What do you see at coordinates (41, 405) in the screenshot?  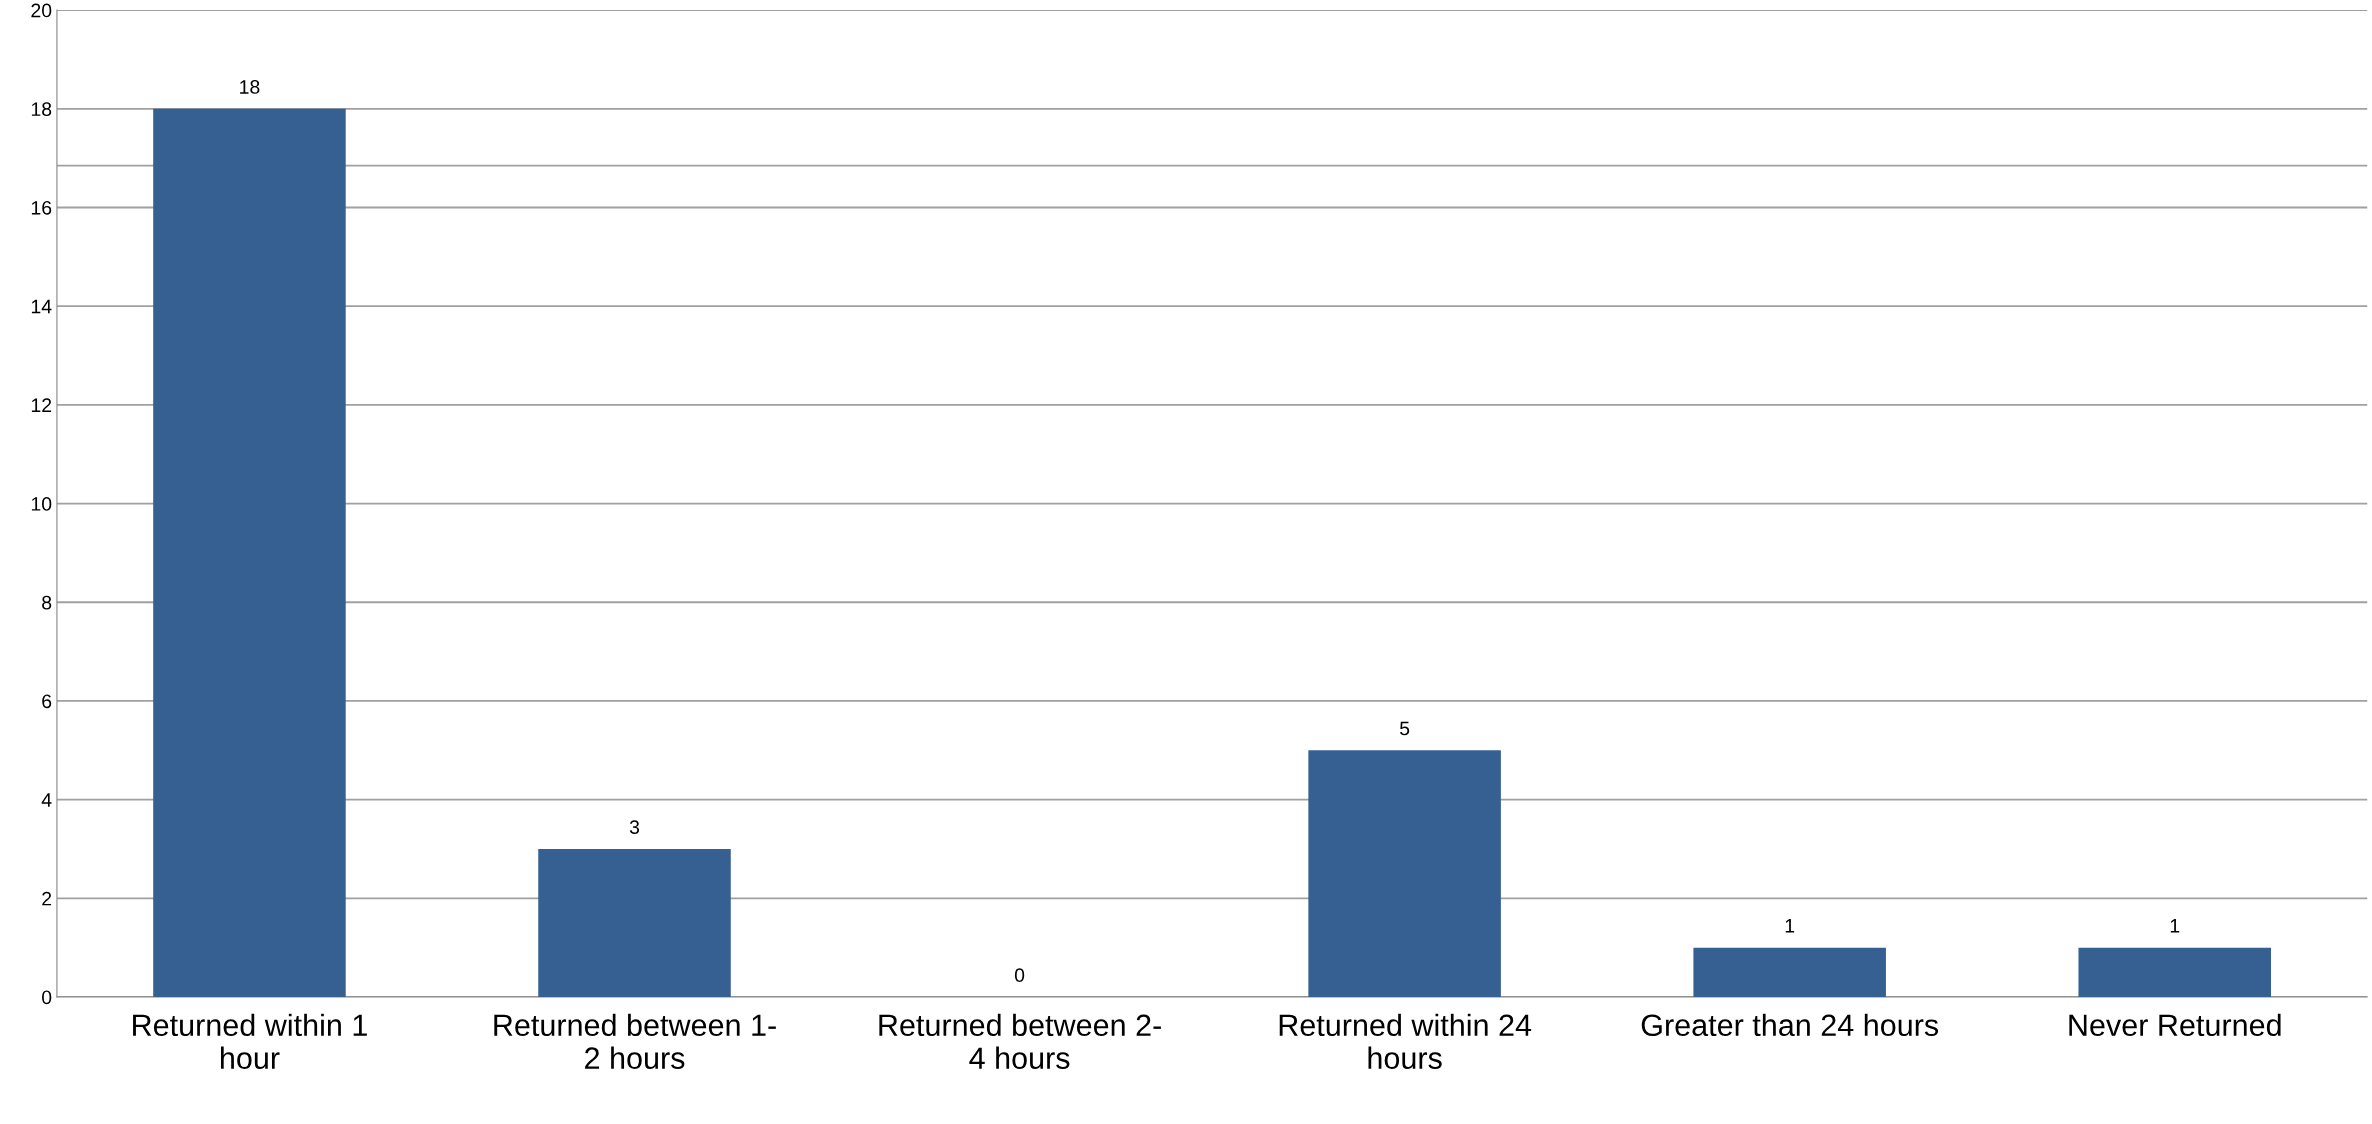 I see `y-tick-label: 12` at bounding box center [41, 405].